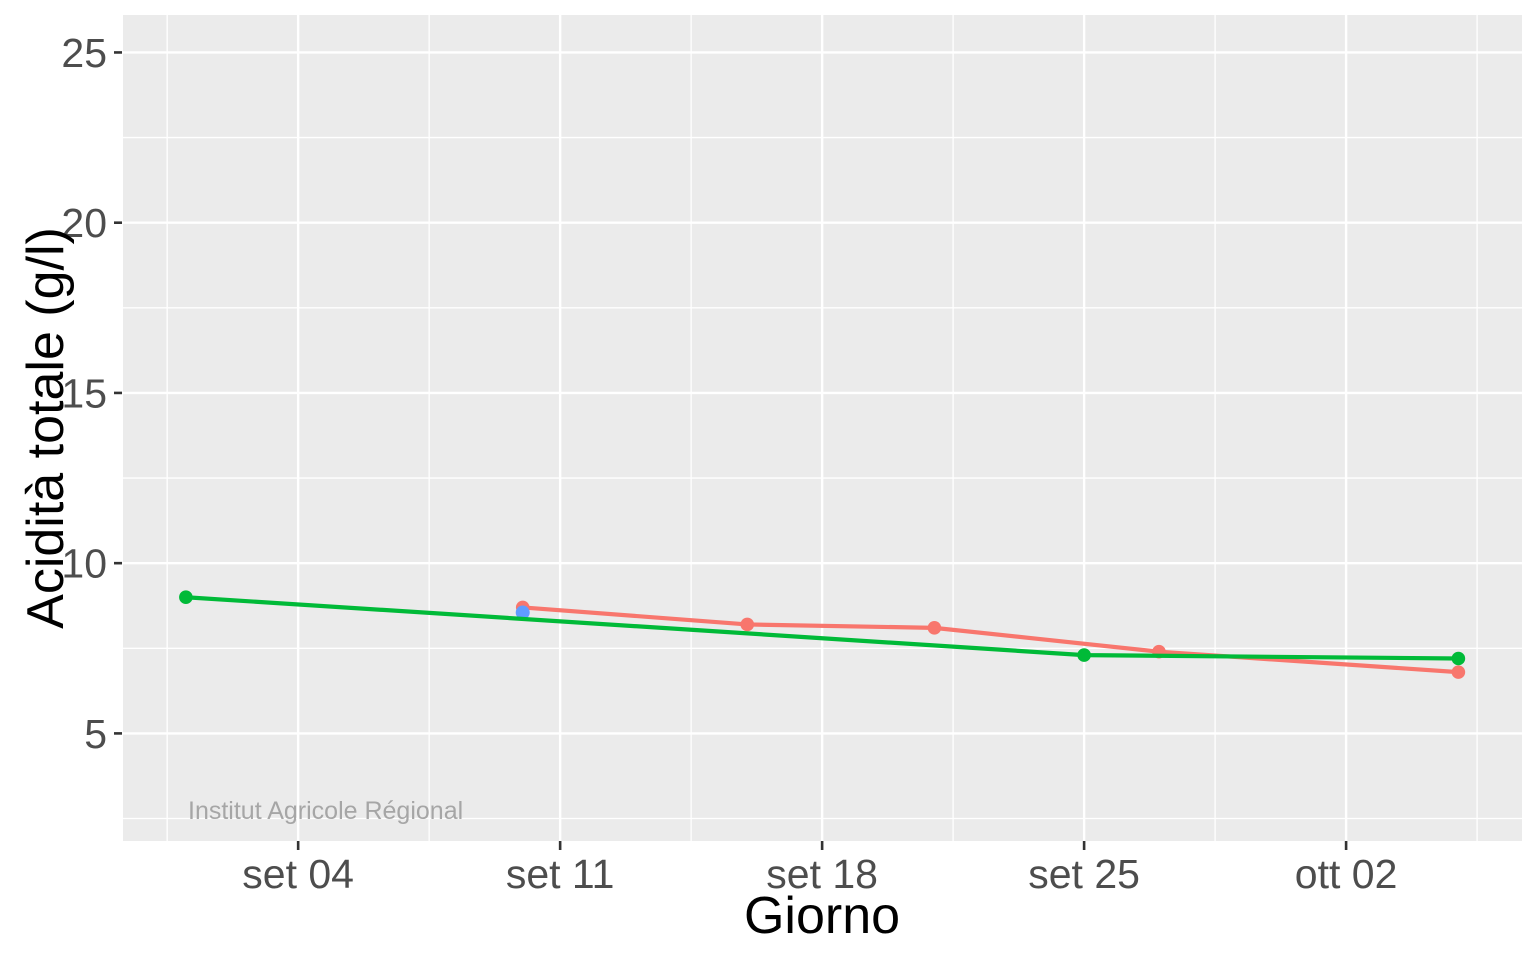 The height and width of the screenshot is (960, 1536). What do you see at coordinates (1346, 874) in the screenshot?
I see `x-tick-label: ott 02` at bounding box center [1346, 874].